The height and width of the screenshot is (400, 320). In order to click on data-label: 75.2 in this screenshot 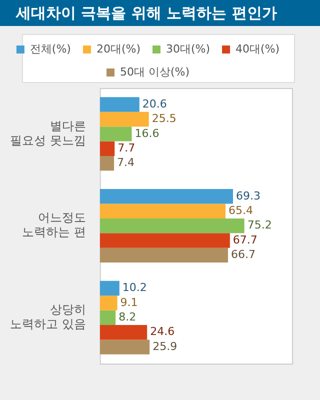, I will do `click(259, 225)`.